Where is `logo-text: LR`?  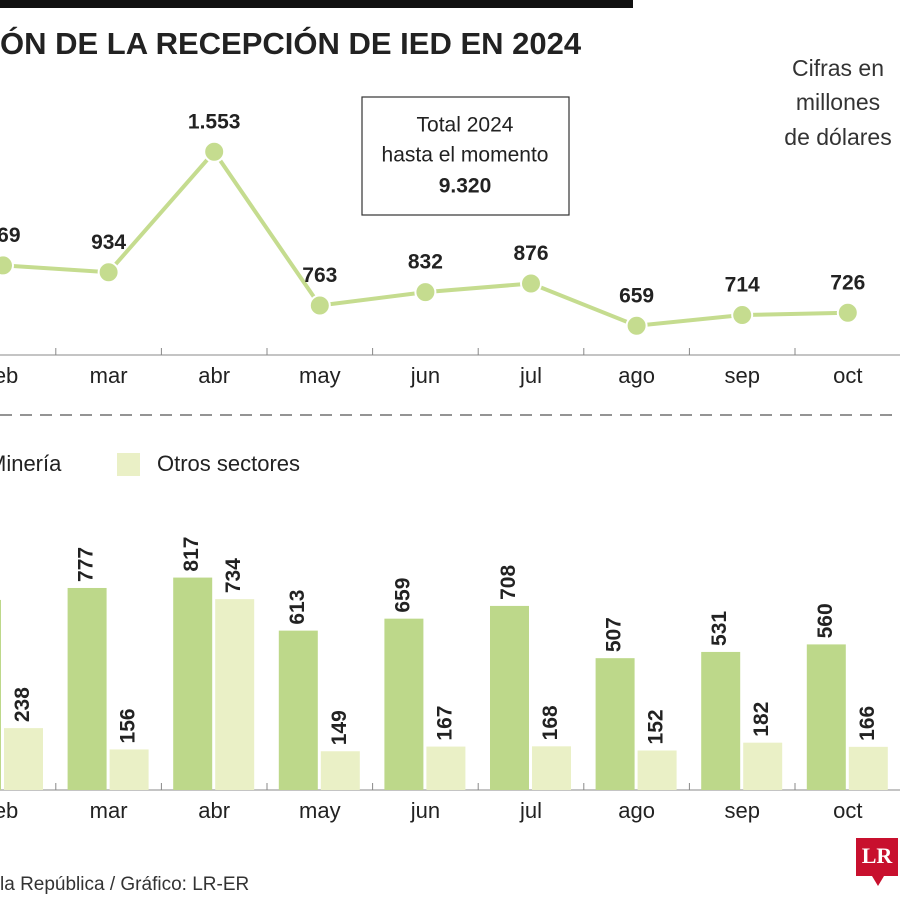
logo-text: LR is located at coordinates (878, 855).